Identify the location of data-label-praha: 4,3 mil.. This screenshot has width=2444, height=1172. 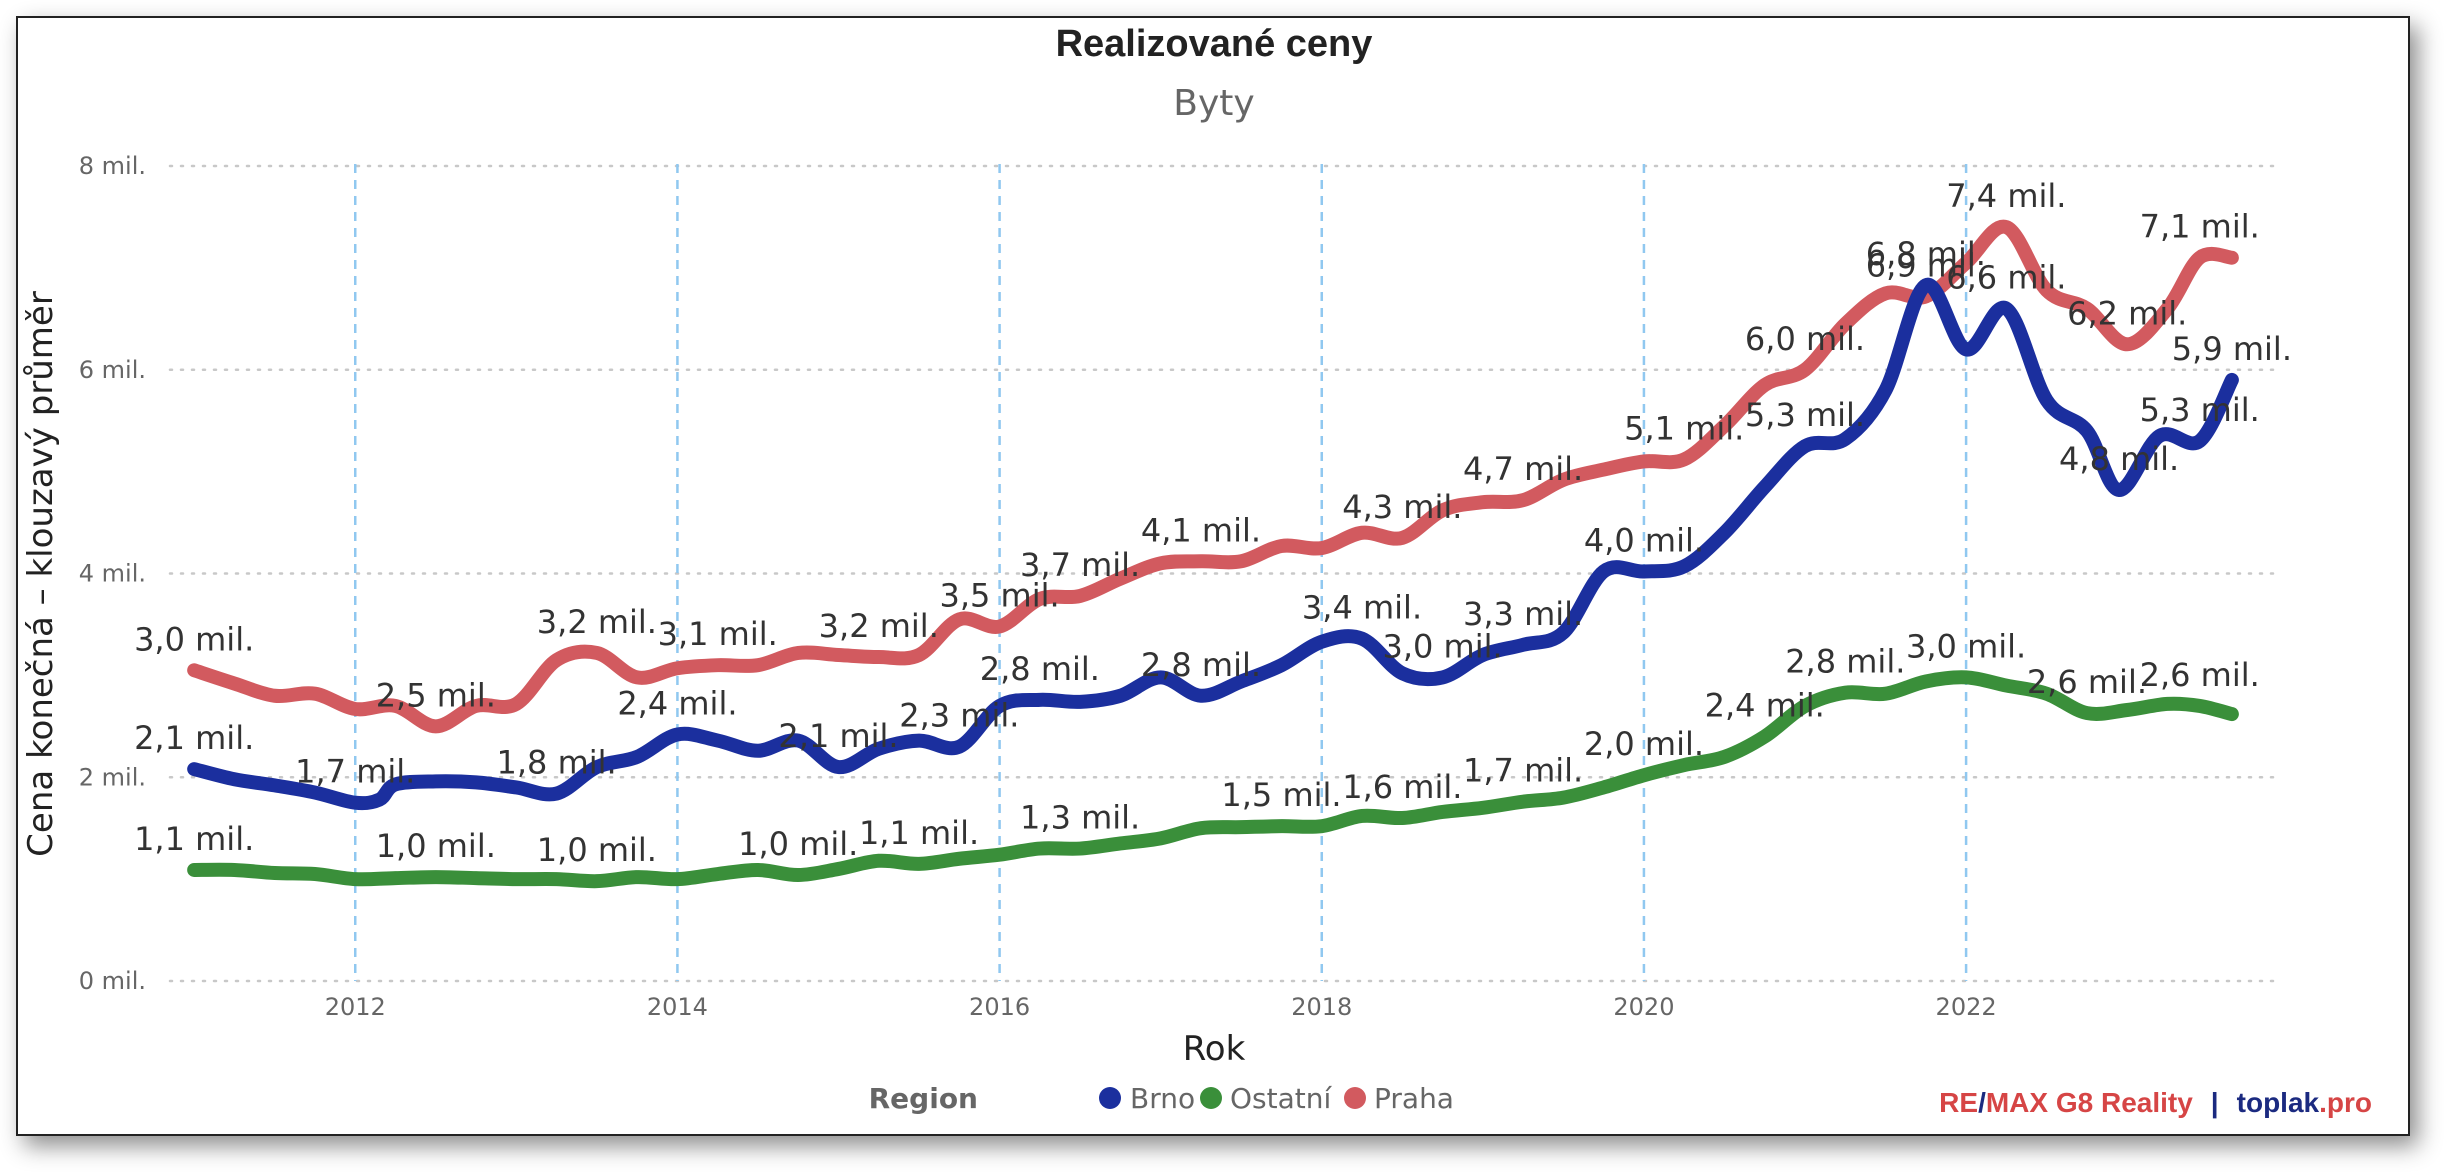
(1402, 507).